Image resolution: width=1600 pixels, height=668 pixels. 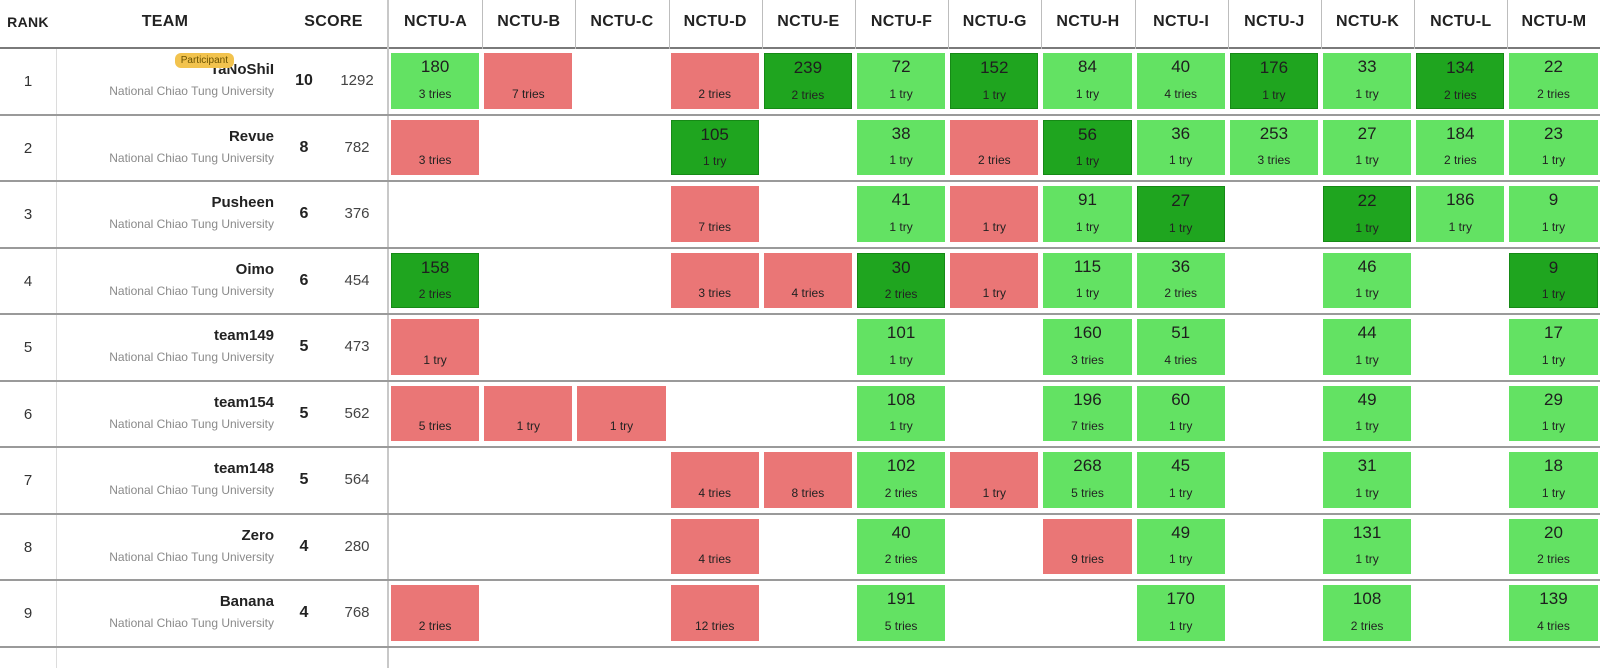 What do you see at coordinates (994, 81) in the screenshot?
I see `problem-cell-nctu-g-first-solve: 152 1 try` at bounding box center [994, 81].